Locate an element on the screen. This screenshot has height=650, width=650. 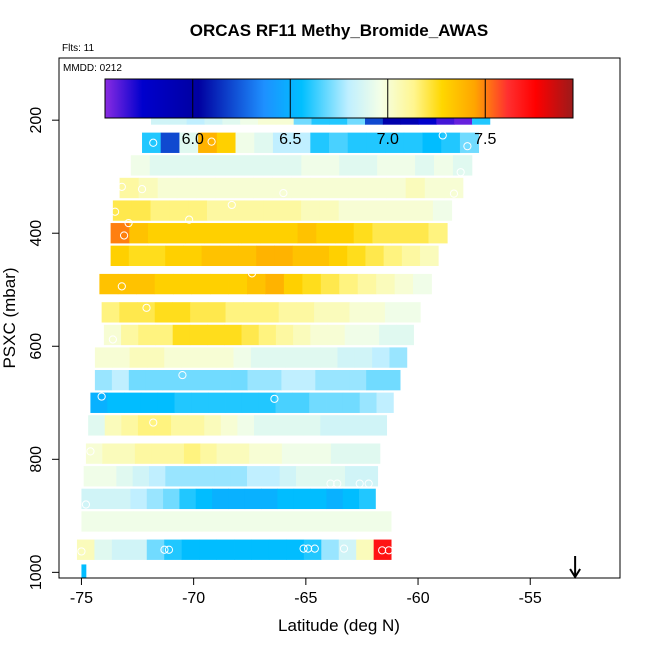
y-tick-label: 600 is located at coordinates (36, 346).